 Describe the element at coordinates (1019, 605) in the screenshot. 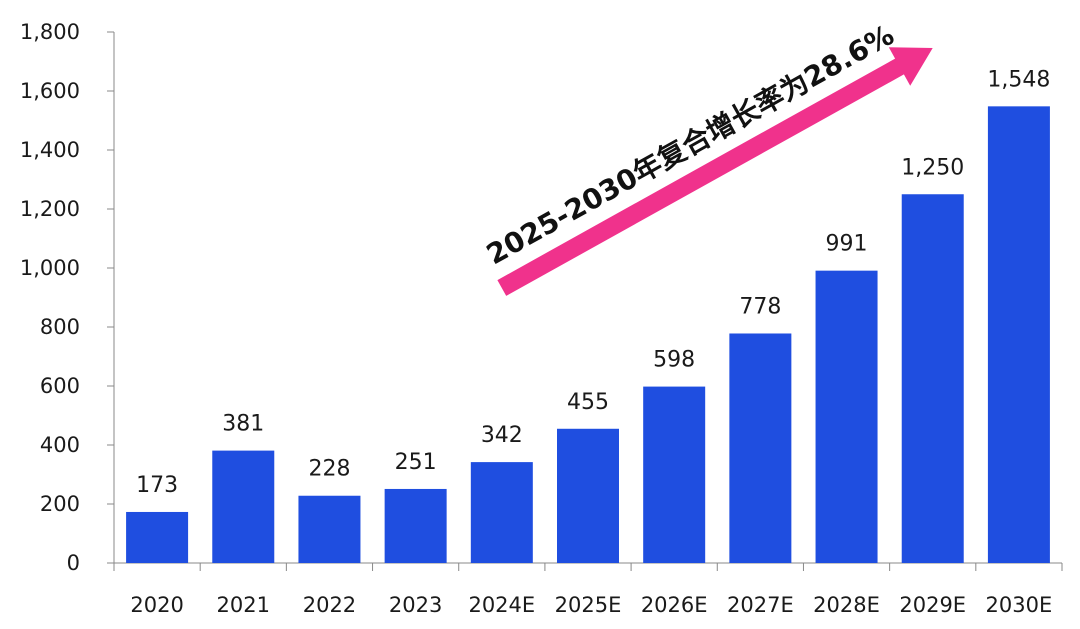

I see `x-tick-label: 2030E` at that location.